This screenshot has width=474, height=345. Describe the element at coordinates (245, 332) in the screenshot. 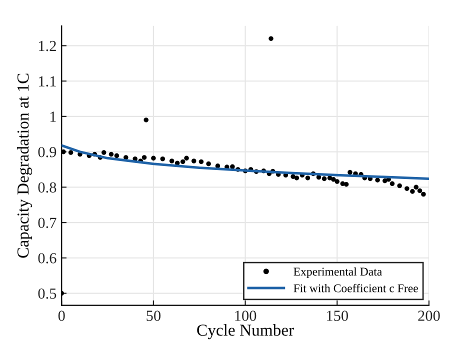

I see `x-axis-title: Cycle Number` at that location.